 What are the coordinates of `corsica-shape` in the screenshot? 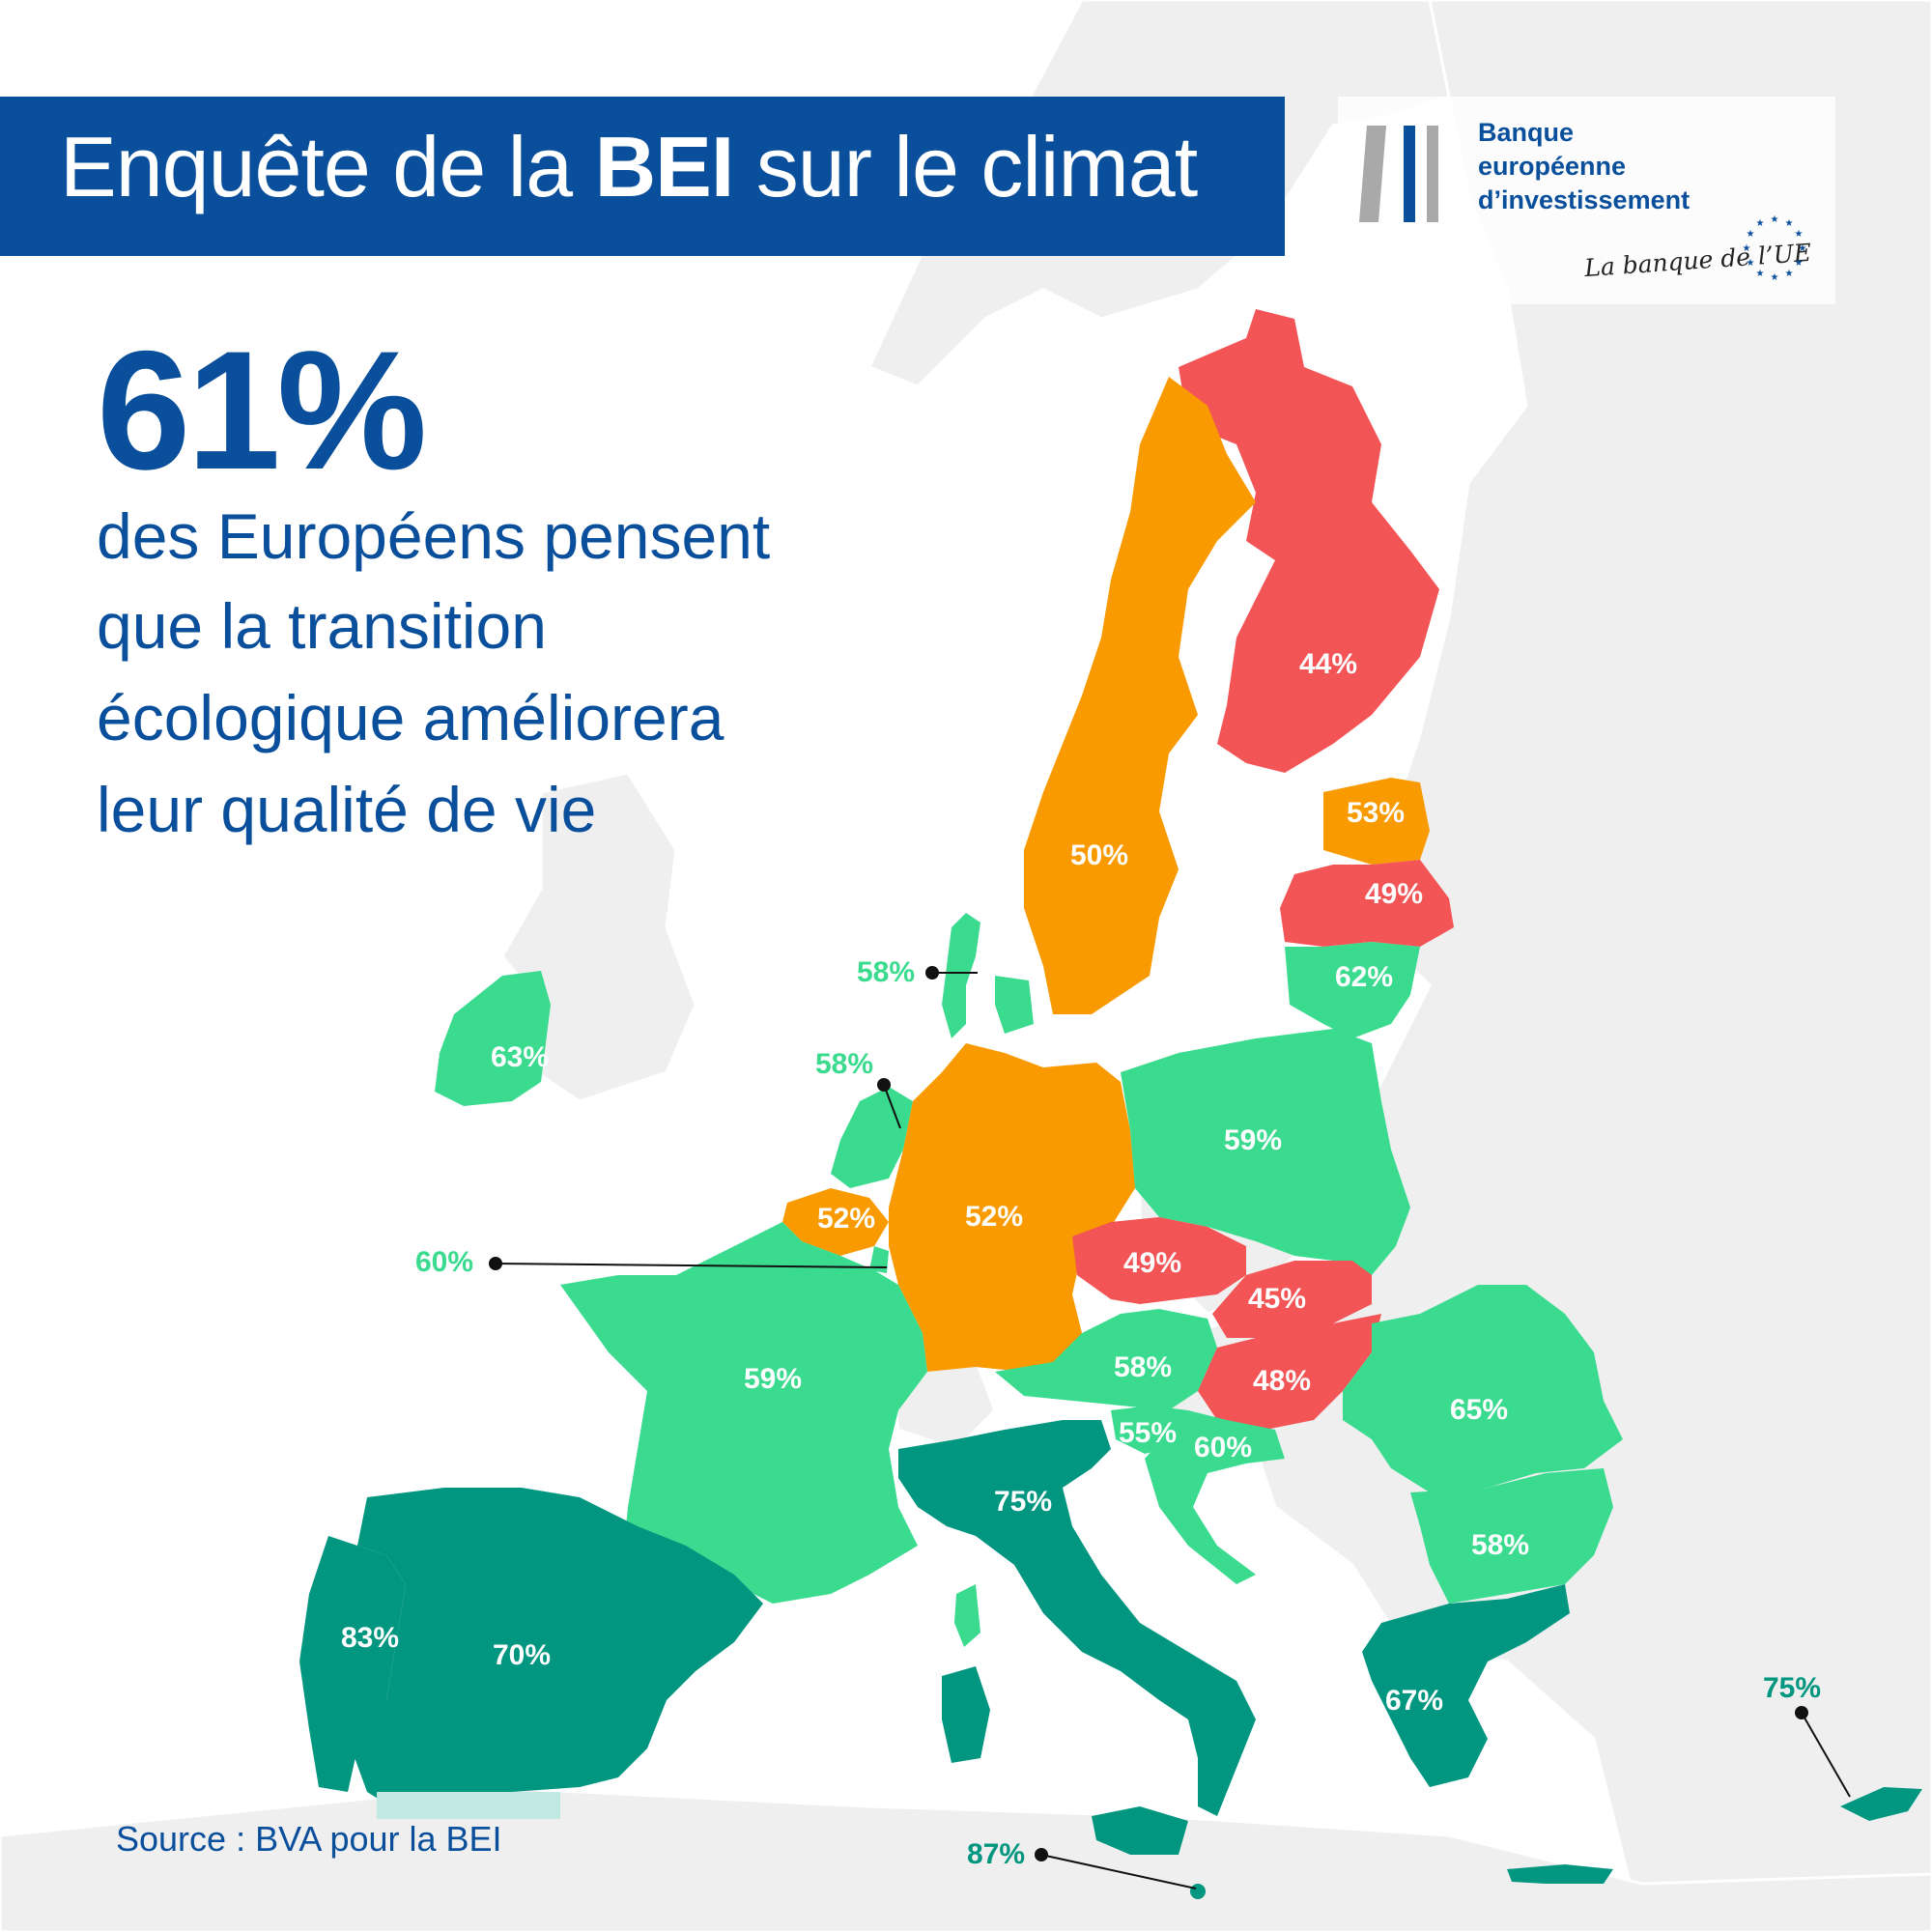 It's located at (967, 1615).